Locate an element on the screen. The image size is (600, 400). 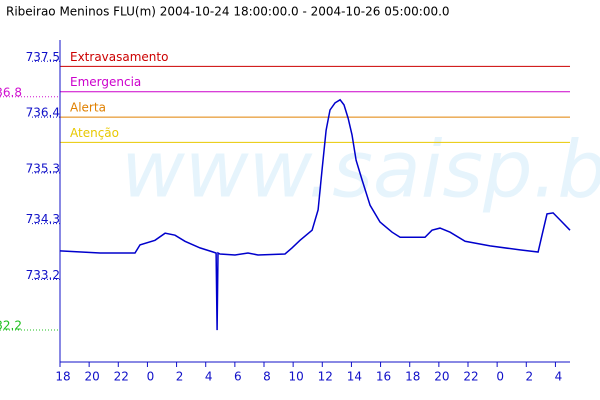
y-tick-label: 734.3 is located at coordinates (43, 219).